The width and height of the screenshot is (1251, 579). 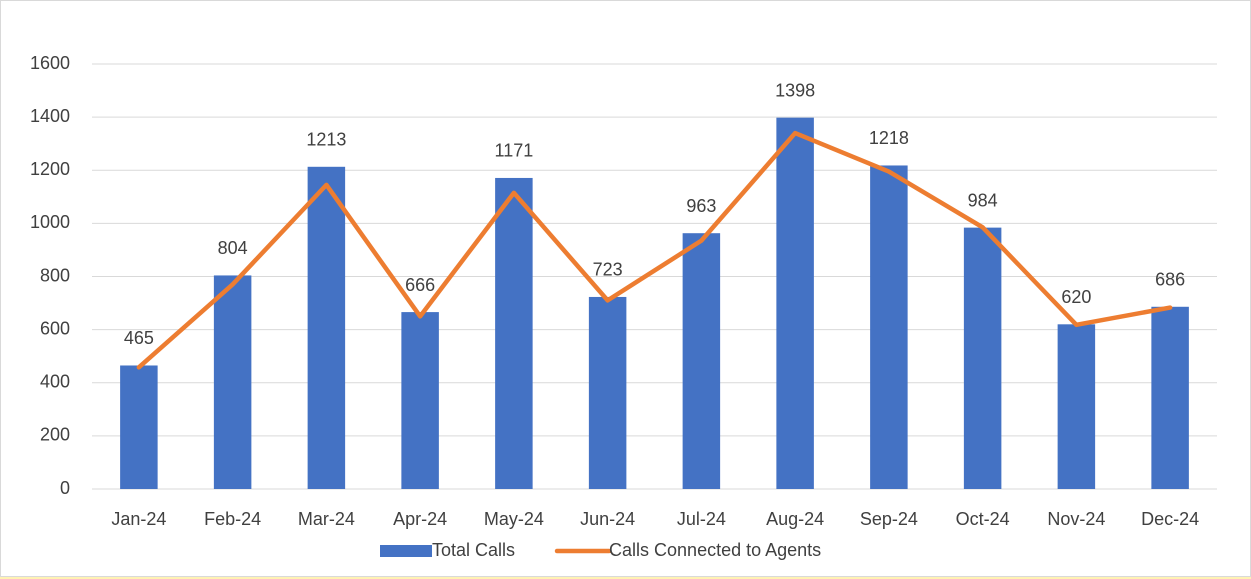 I want to click on legend-label: Total Calls, so click(x=473, y=550).